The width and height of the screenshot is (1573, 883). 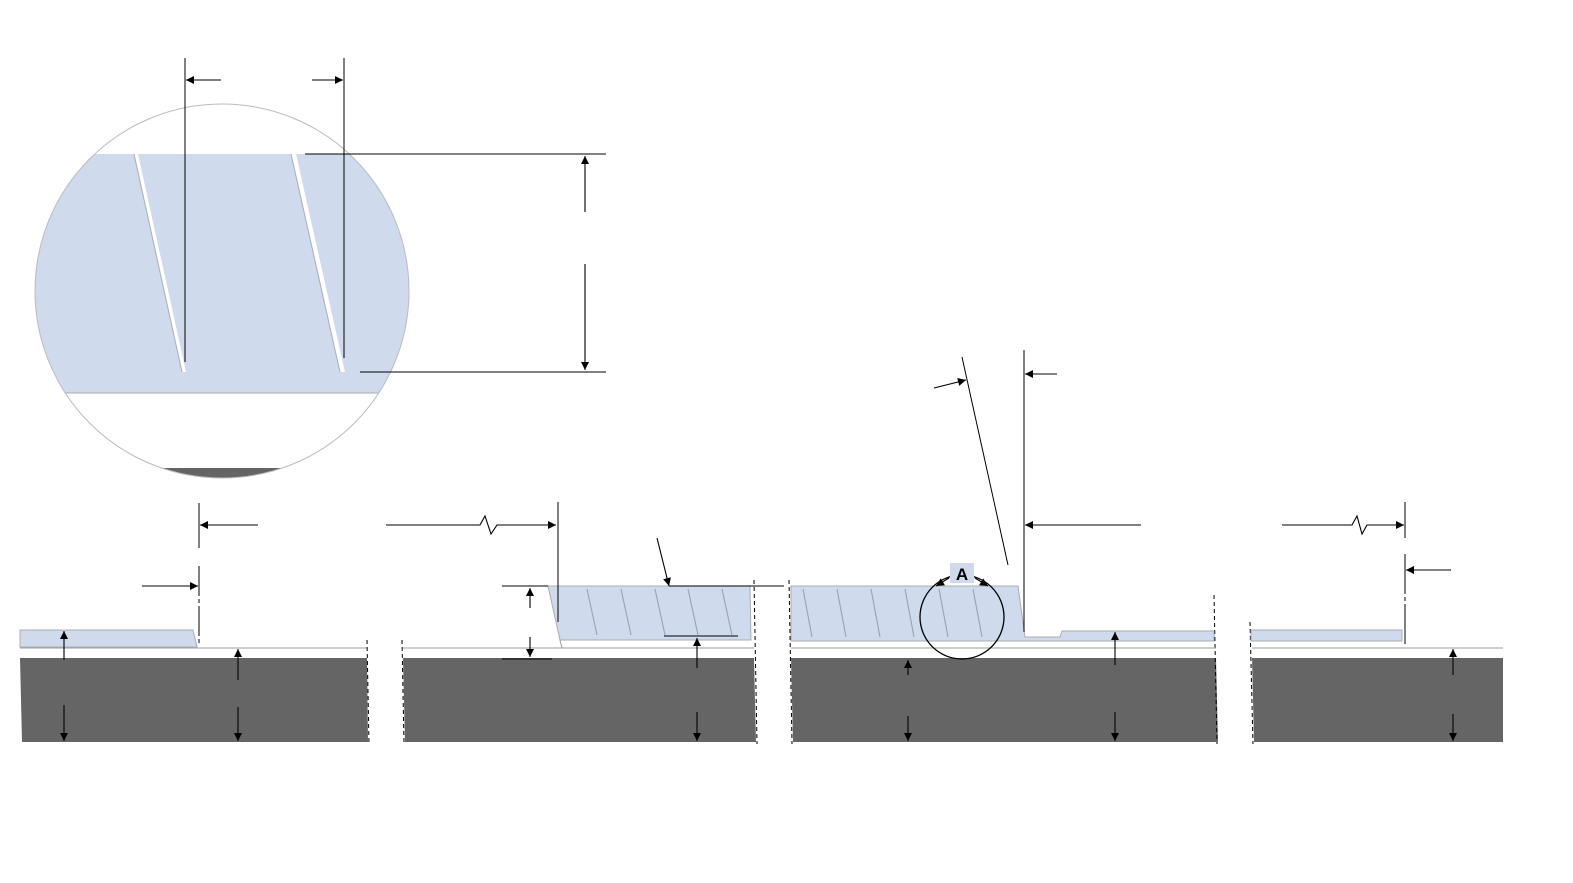 What do you see at coordinates (663, 562) in the screenshot?
I see `section-2-surface-leader` at bounding box center [663, 562].